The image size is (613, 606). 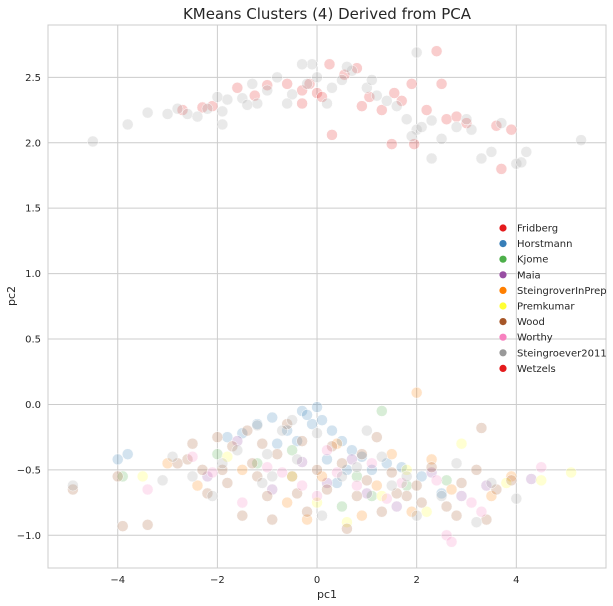 What do you see at coordinates (33, 405) in the screenshot?
I see `y-tick-label: 0.0` at bounding box center [33, 405].